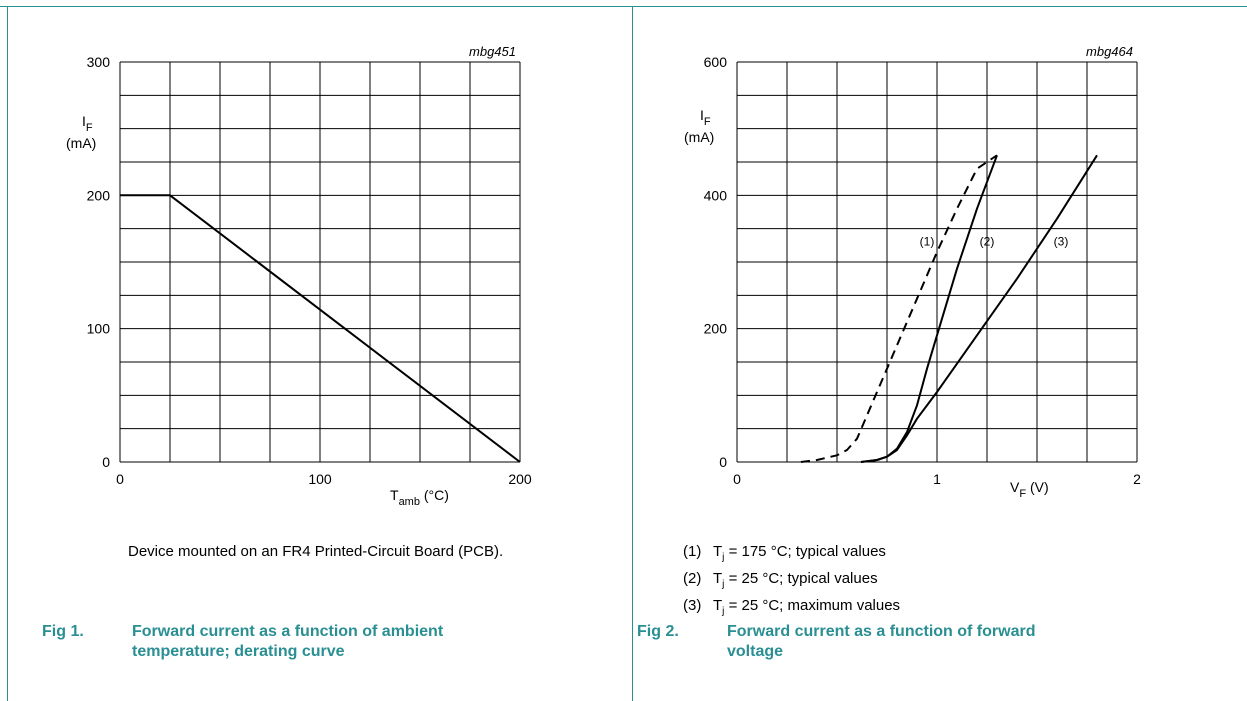 The height and width of the screenshot is (701, 1247). What do you see at coordinates (99, 329) in the screenshot?
I see `y-tick-label: 100` at bounding box center [99, 329].